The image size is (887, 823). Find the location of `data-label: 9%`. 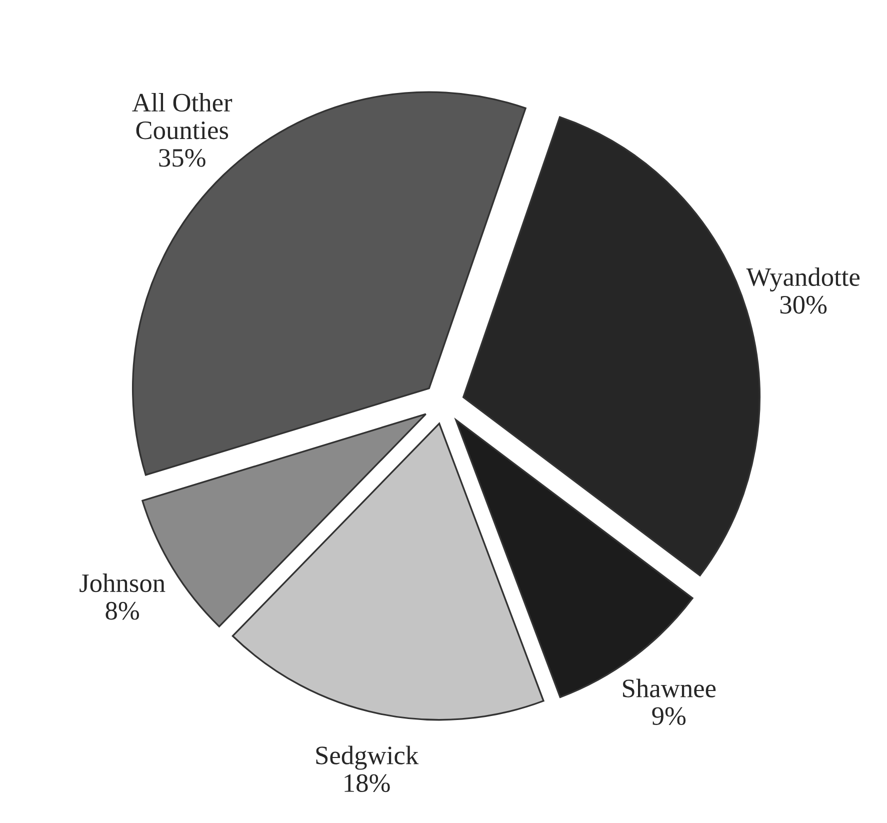

data-label: 9% is located at coordinates (669, 716).